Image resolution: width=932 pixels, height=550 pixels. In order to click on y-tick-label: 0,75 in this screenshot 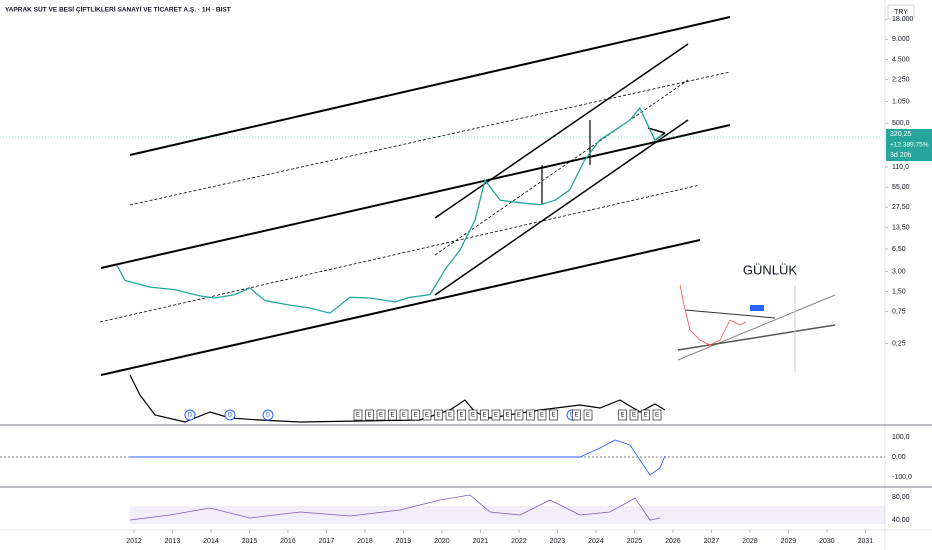, I will do `click(899, 311)`.